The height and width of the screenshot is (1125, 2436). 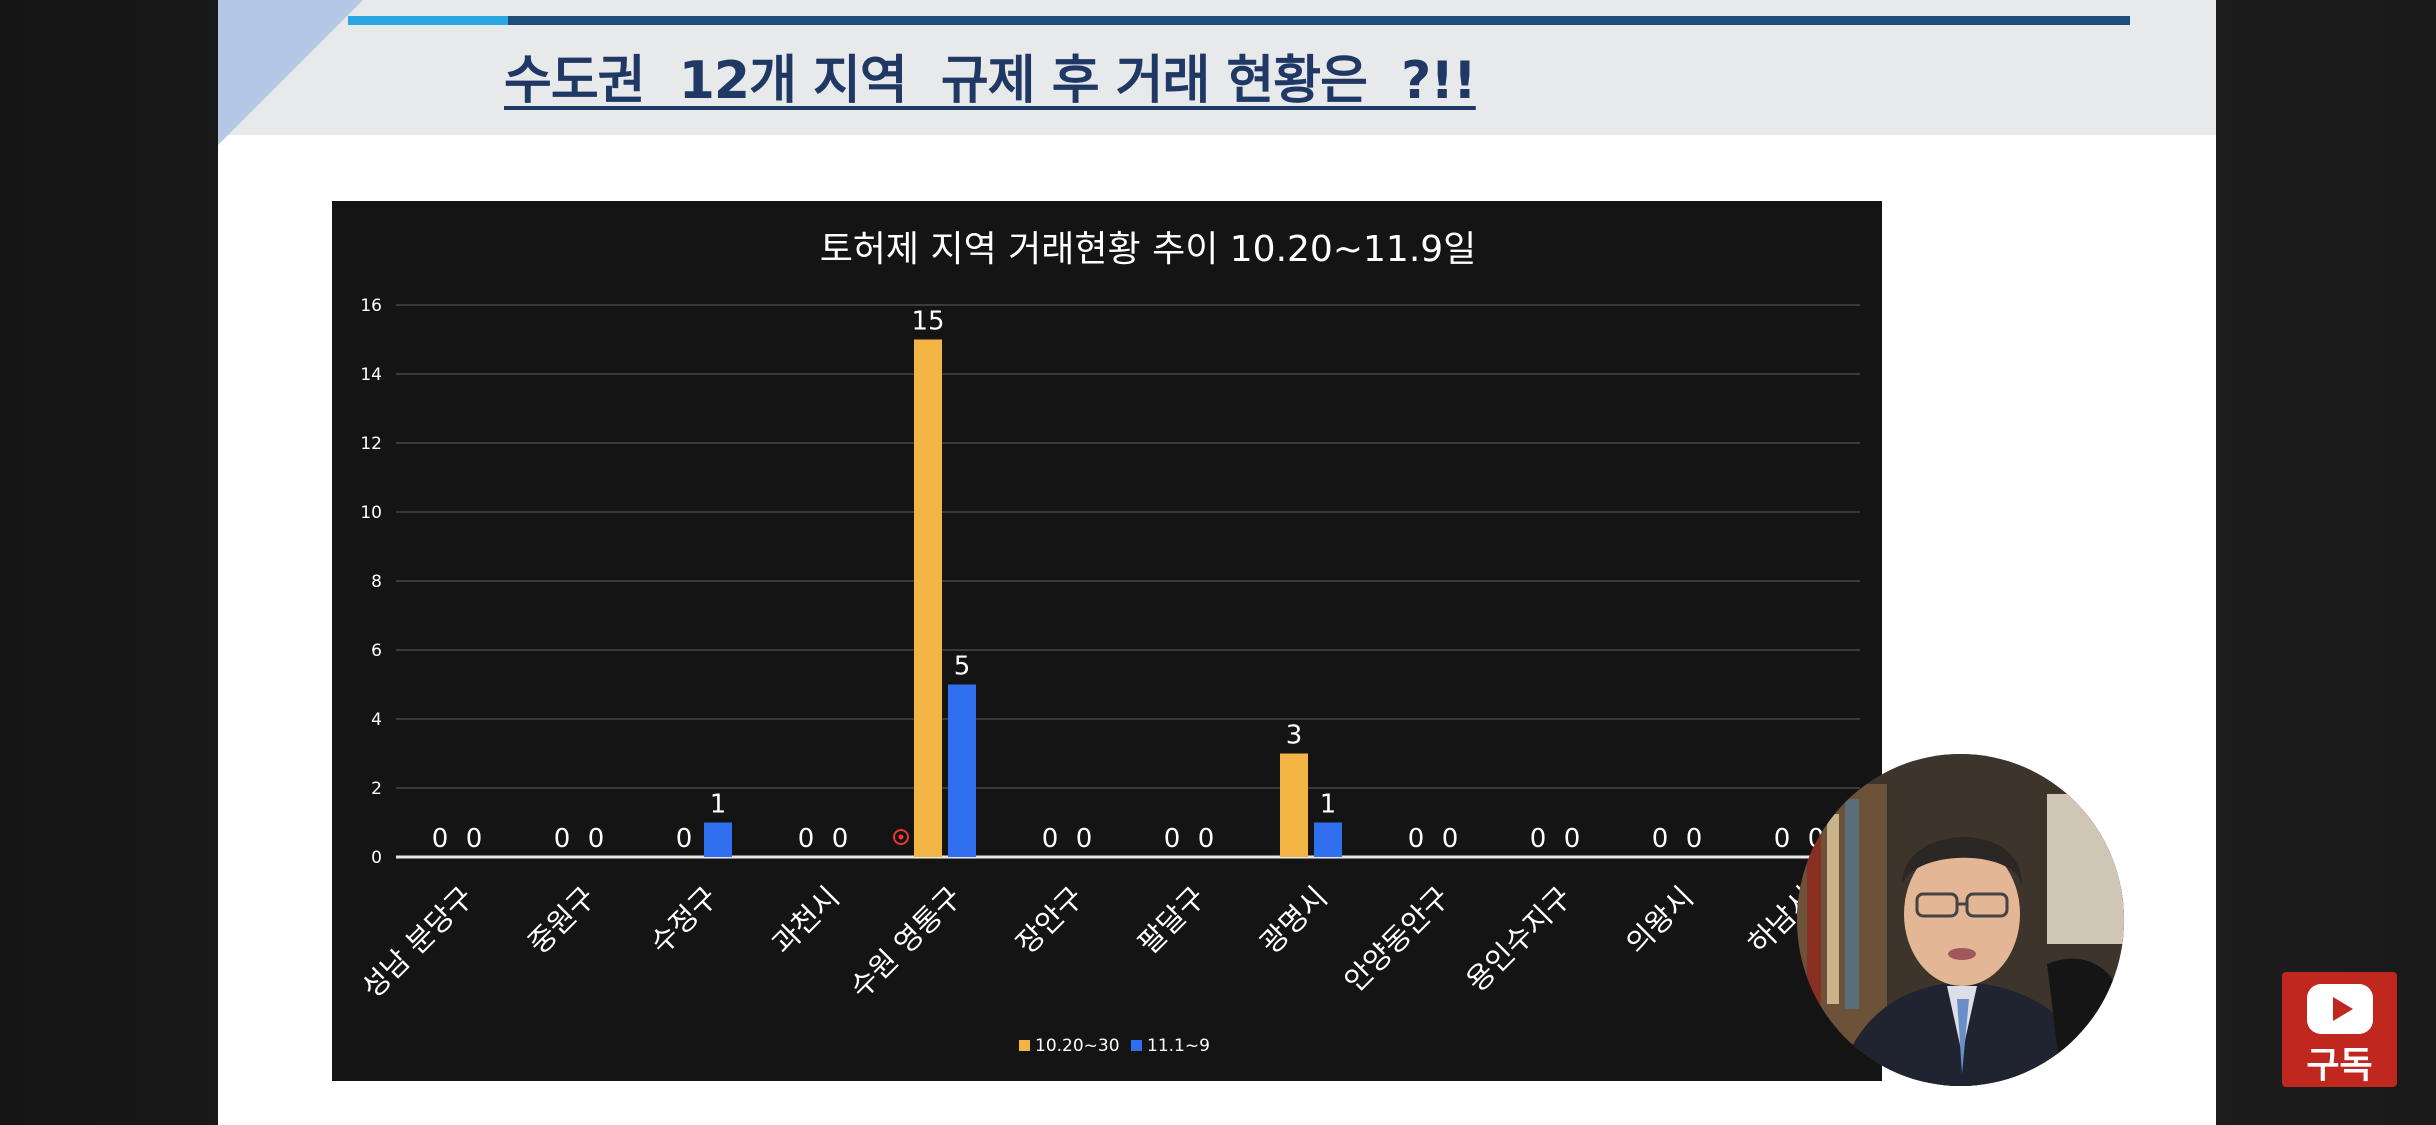 I want to click on y-tick-label: 6, so click(x=376, y=651).